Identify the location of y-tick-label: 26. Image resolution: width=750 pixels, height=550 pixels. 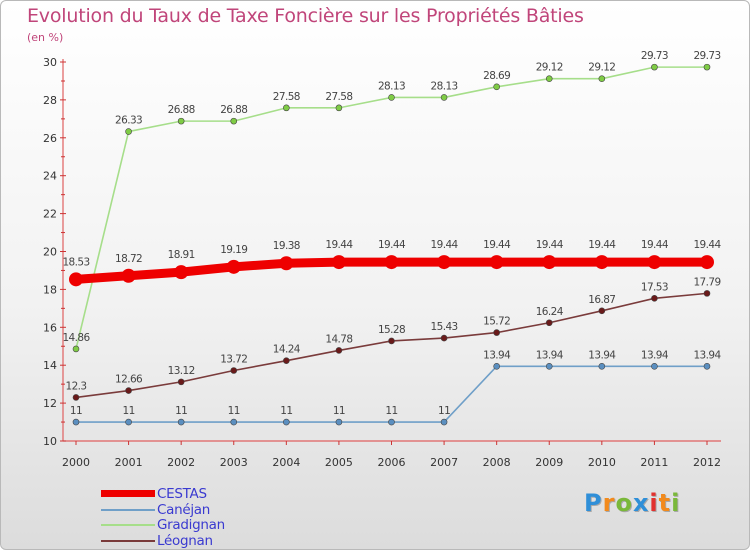
(50, 138).